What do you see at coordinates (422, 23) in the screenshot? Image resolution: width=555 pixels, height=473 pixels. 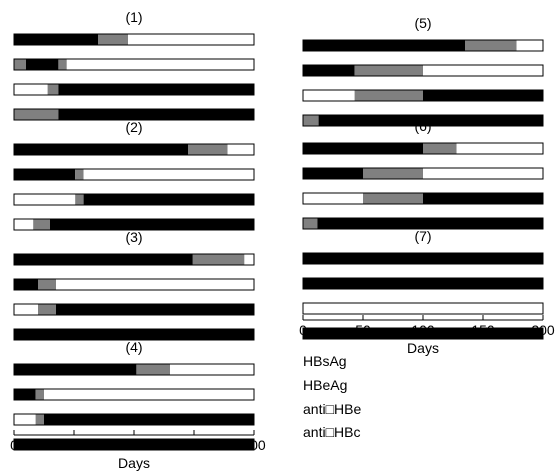 I see `panel-label: (5)` at bounding box center [422, 23].